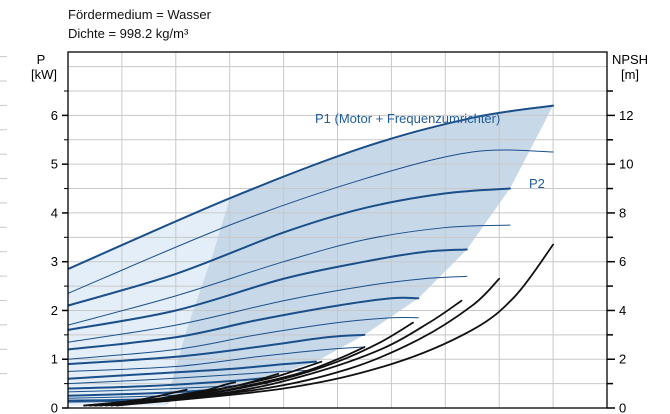  Describe the element at coordinates (54, 212) in the screenshot. I see `left-tick-label: 4` at that location.